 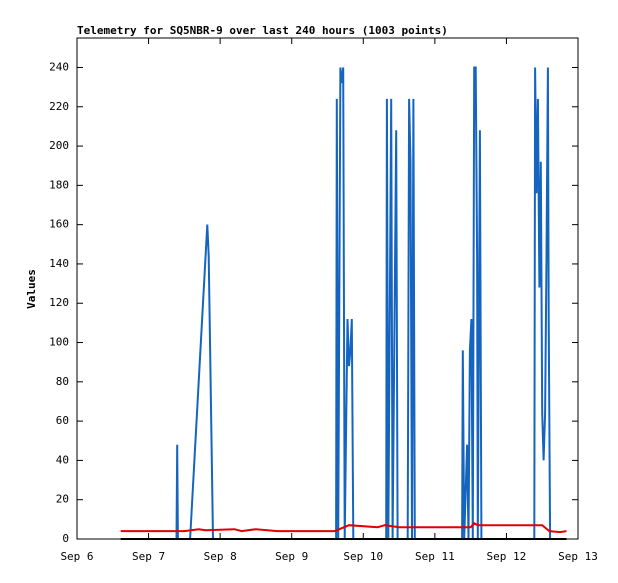 I want to click on x-tick-label: Sep 11, so click(x=435, y=556).